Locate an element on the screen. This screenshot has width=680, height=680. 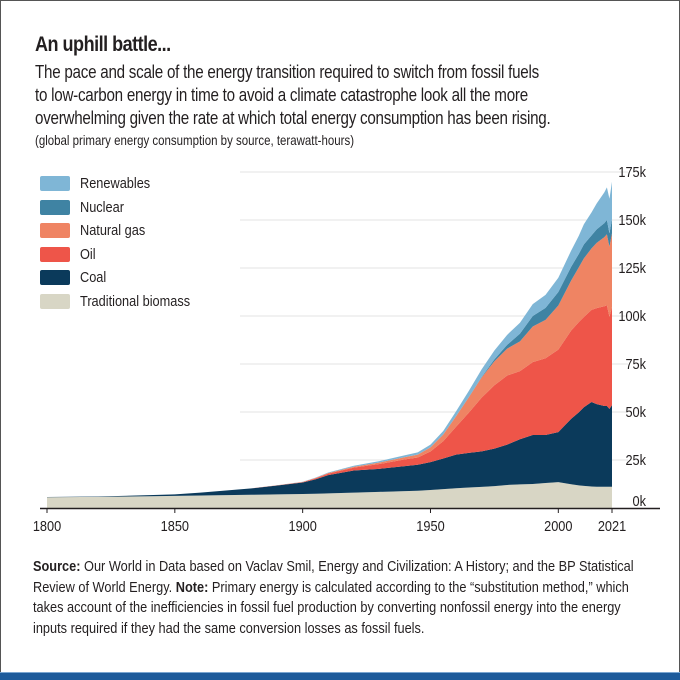
legend-label: Traditional biomass is located at coordinates (135, 301).